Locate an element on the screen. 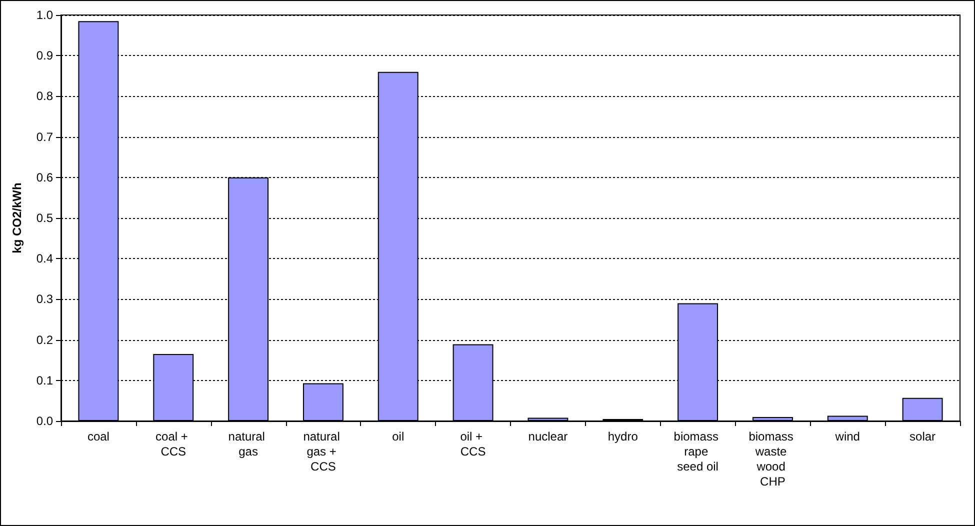 The image size is (975, 526). y-tick-label: 0.3 is located at coordinates (45, 299).